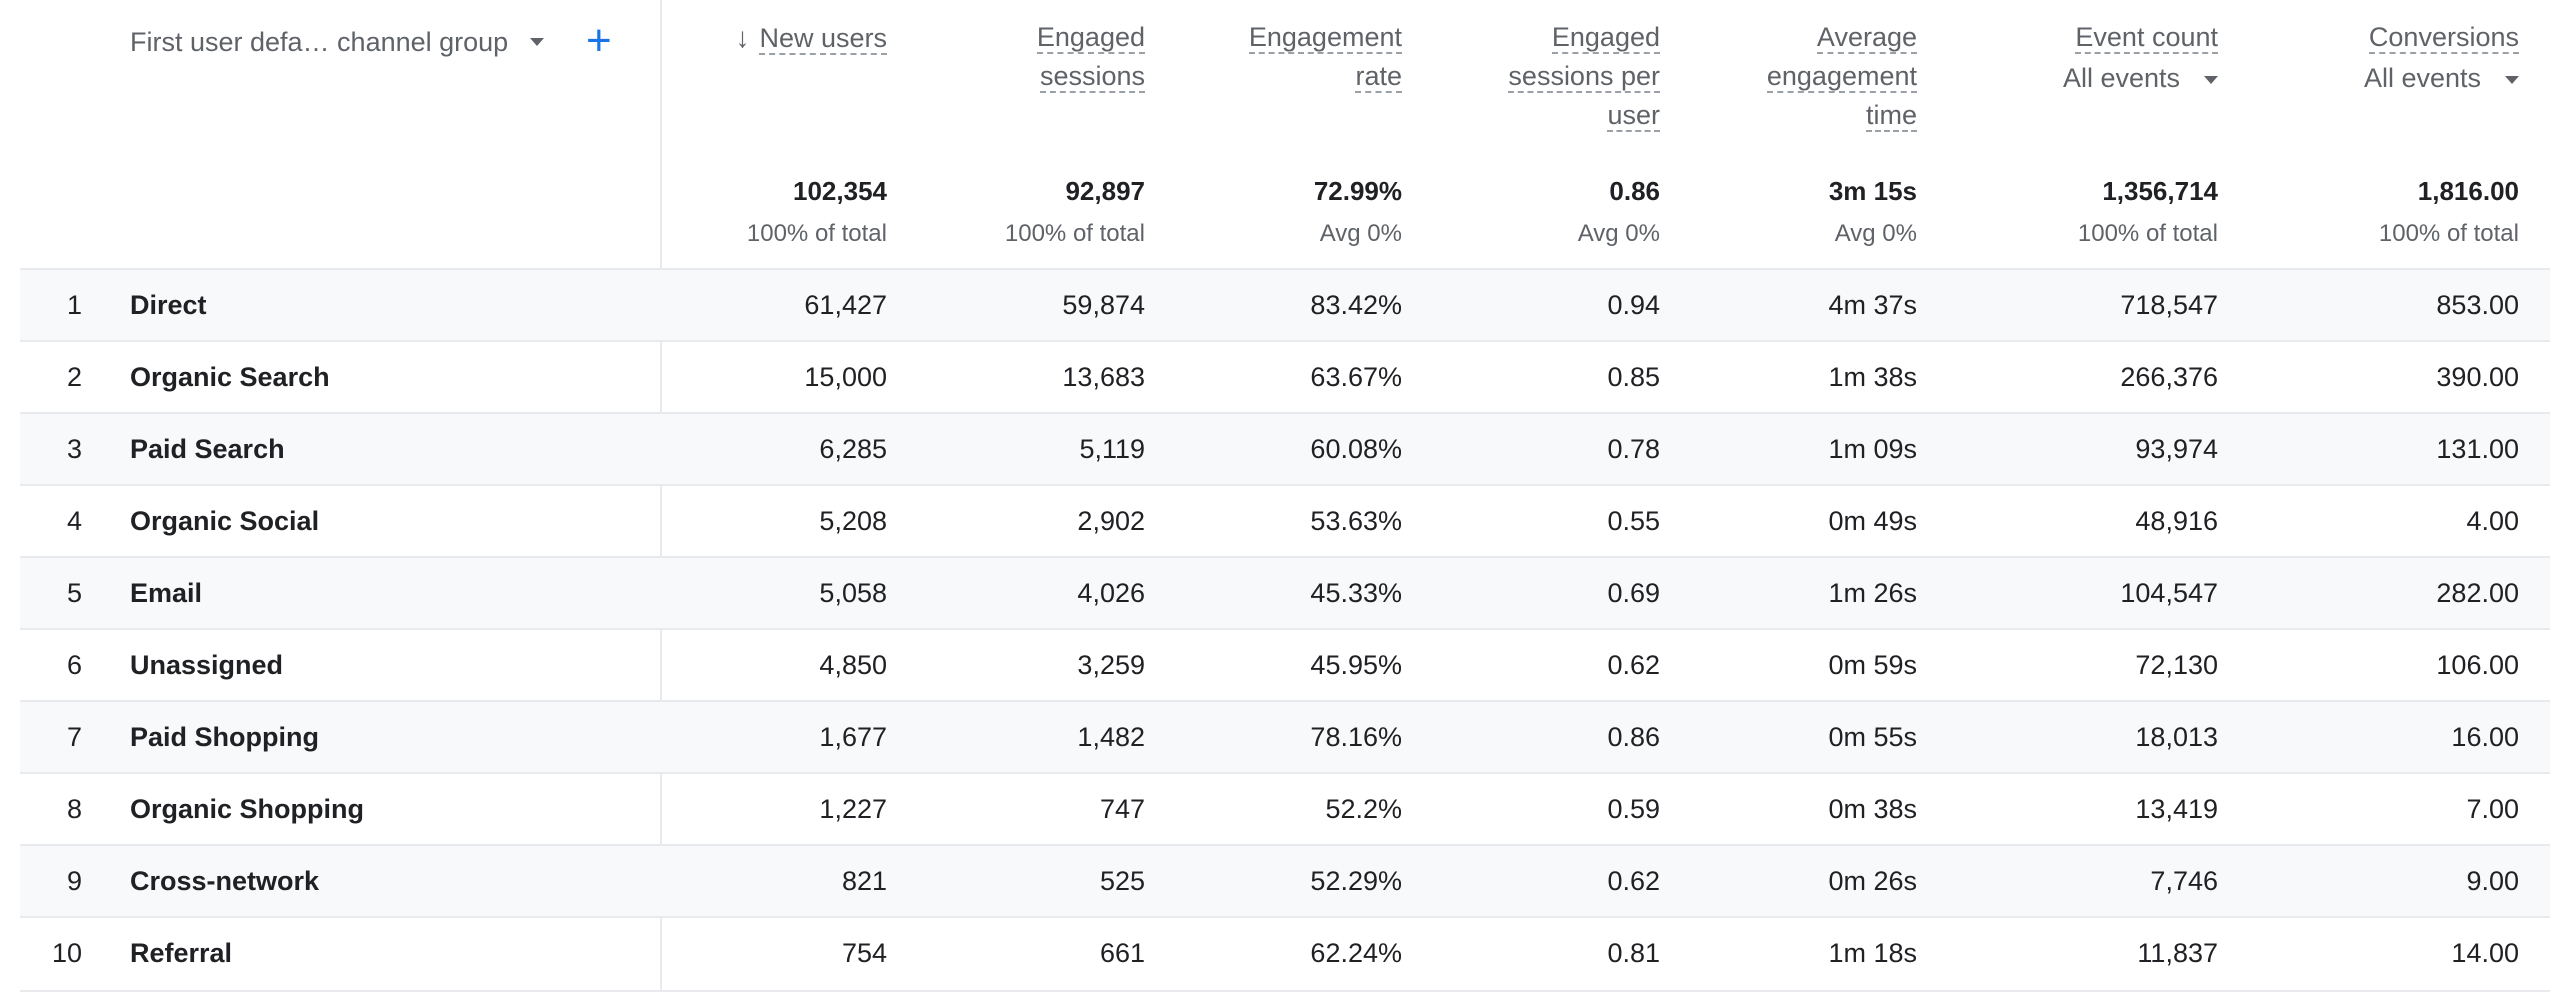 Image resolution: width=2560 pixels, height=1008 pixels. What do you see at coordinates (1633, 809) in the screenshot?
I see `cell-engaged-per-user: 0.59` at bounding box center [1633, 809].